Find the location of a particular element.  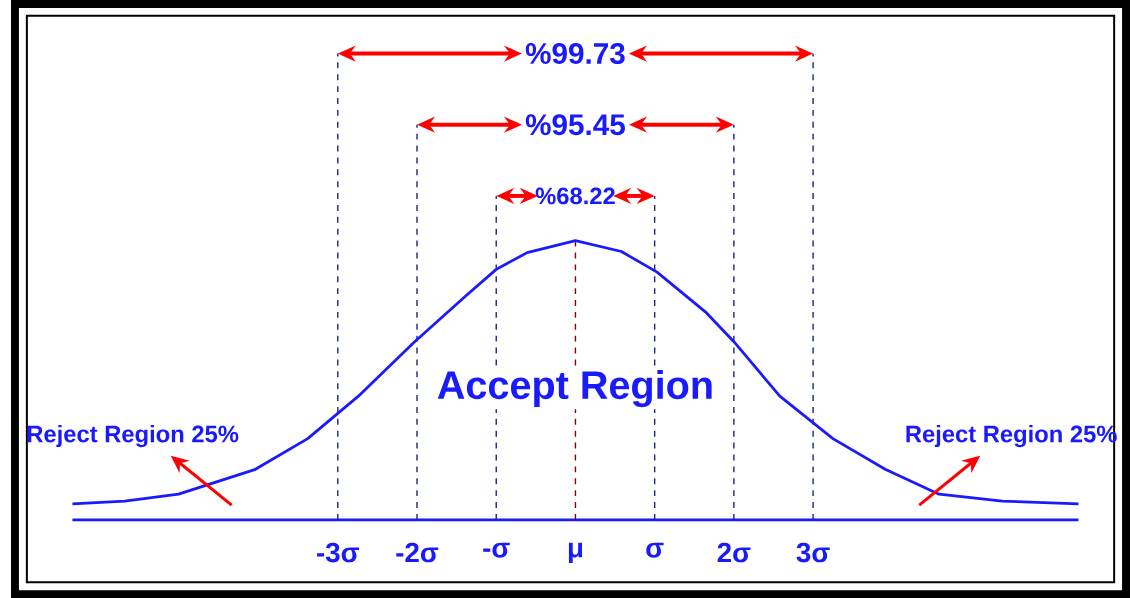

annotation: Reject Region 25% is located at coordinates (133, 436).